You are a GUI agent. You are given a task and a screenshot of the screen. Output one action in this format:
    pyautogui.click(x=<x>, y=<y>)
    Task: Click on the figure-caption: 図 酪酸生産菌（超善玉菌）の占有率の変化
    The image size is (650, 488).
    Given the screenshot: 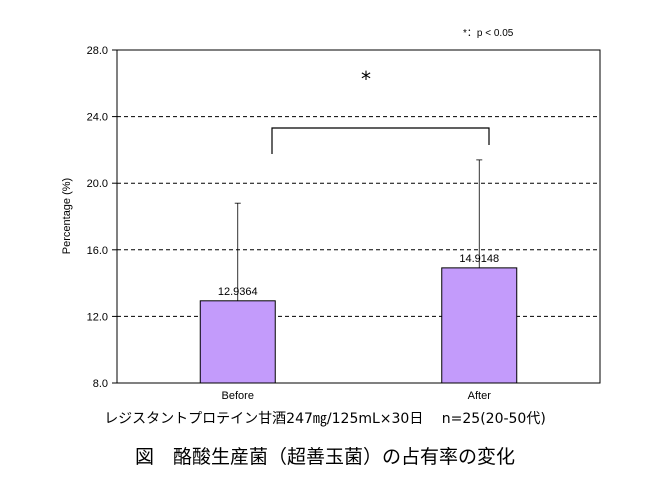 What is the action you would take?
    pyautogui.click(x=324, y=457)
    